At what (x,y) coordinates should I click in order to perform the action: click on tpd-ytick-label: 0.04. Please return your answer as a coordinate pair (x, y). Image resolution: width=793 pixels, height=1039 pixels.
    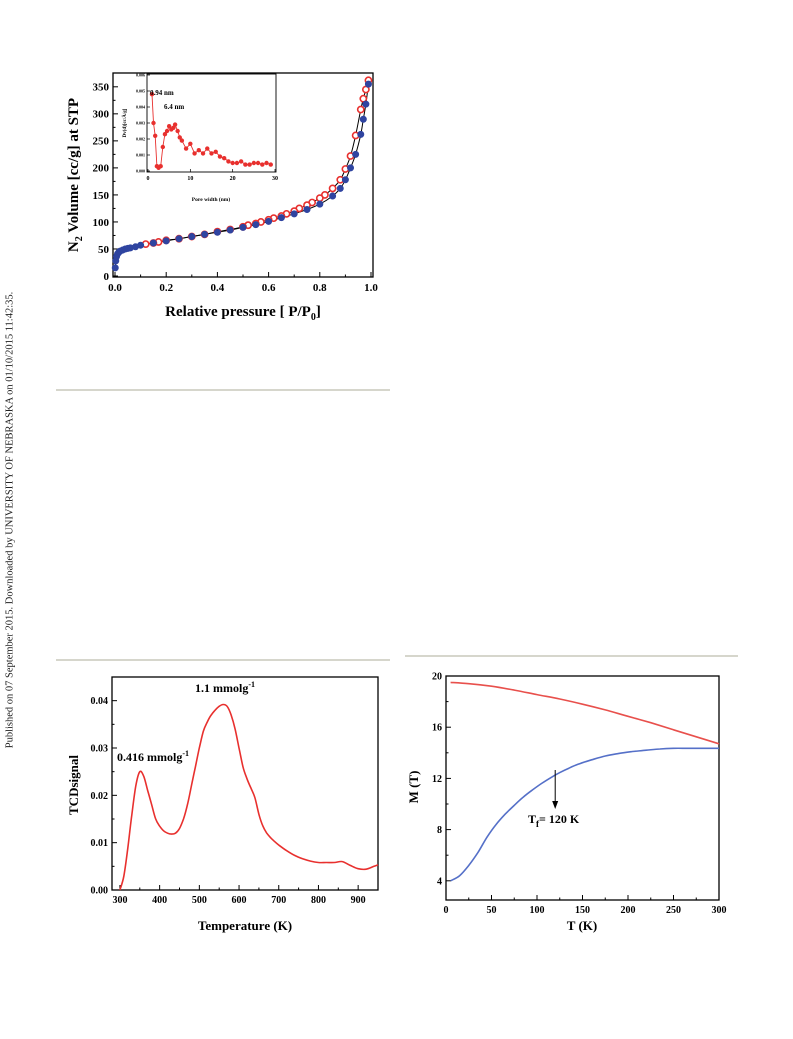
    Looking at the image, I should click on (100, 701).